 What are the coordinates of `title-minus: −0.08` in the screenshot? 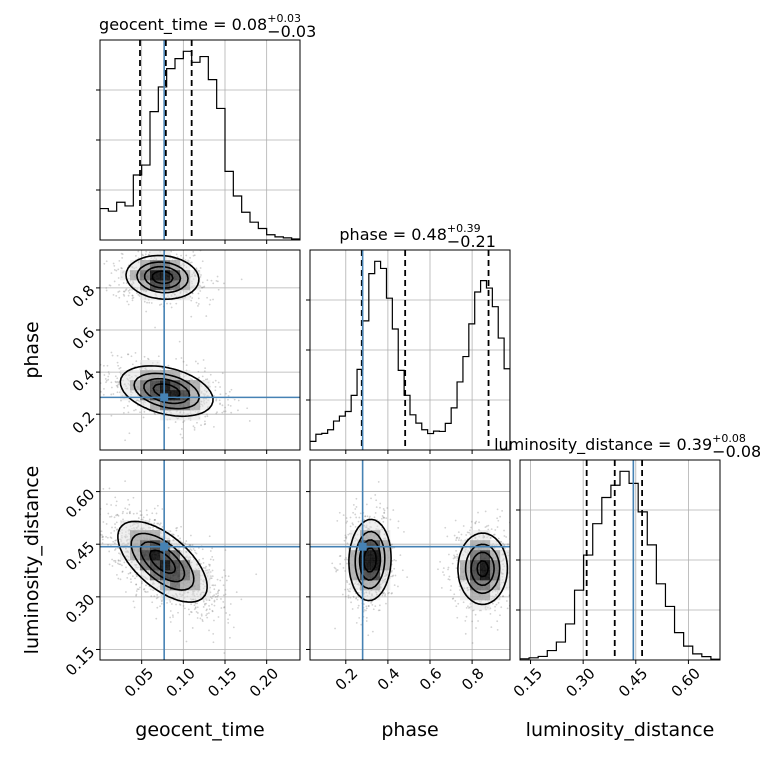 It's located at (736, 451).